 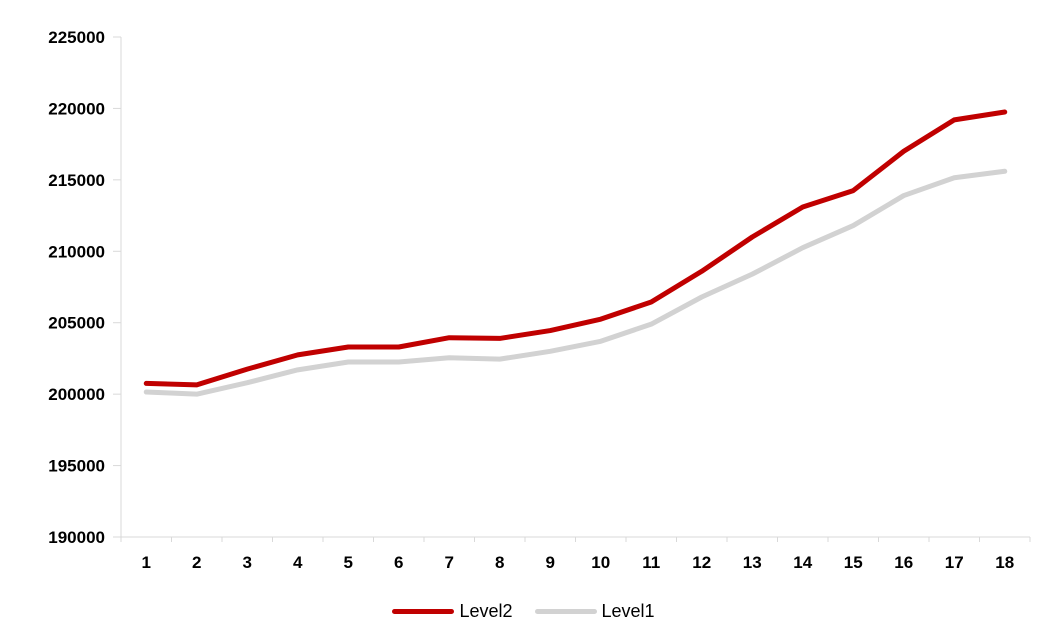 I want to click on y-tick-label: 215000, so click(x=76, y=180).